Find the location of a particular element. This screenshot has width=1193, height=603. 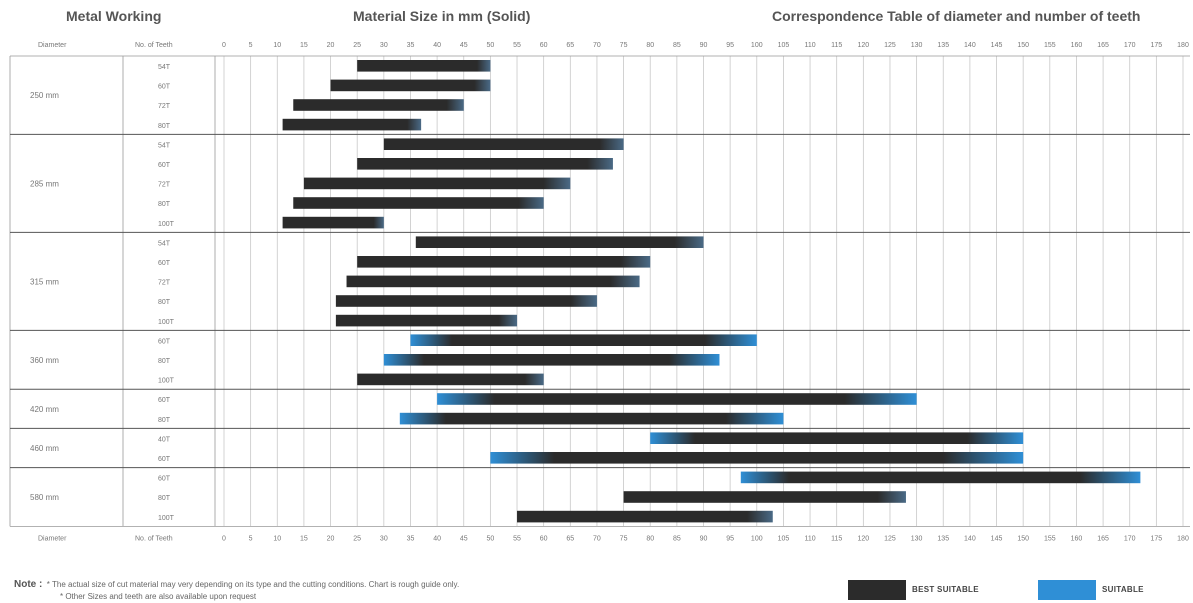

x-tick-label-top: 75 is located at coordinates (624, 45).